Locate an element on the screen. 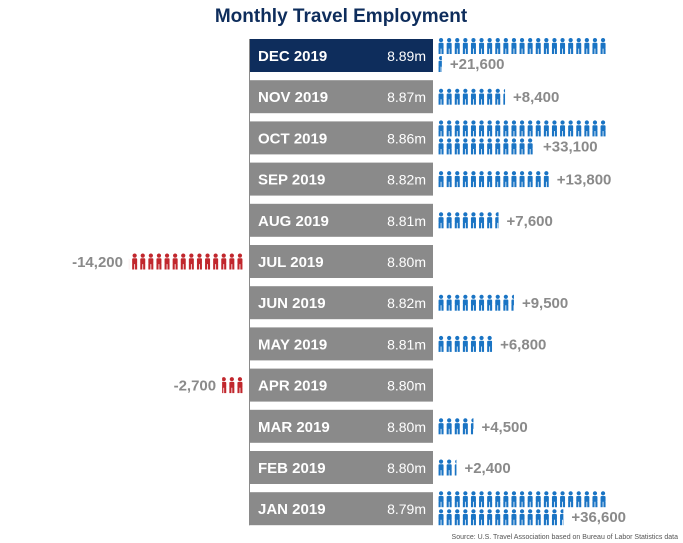 This screenshot has width=683, height=543. employment-value: 8.89m is located at coordinates (406, 56).